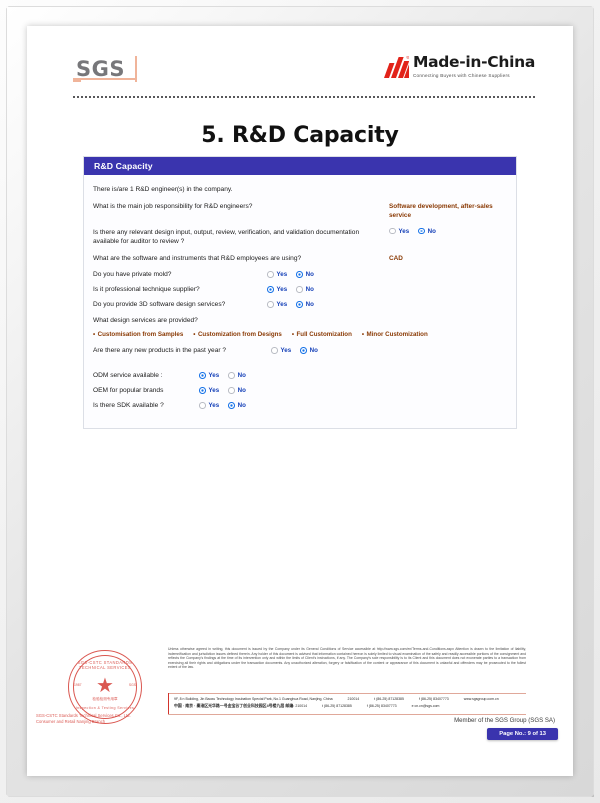 The height and width of the screenshot is (803, 600). I want to click on radio-group-new-products: Yes No, so click(294, 350).